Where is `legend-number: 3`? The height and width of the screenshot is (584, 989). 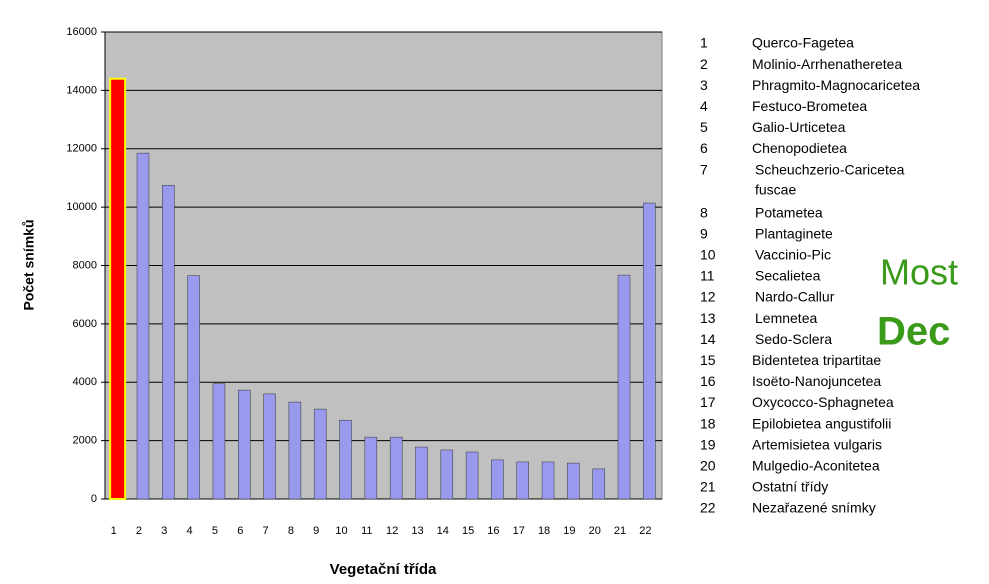
legend-number: 3 is located at coordinates (704, 85).